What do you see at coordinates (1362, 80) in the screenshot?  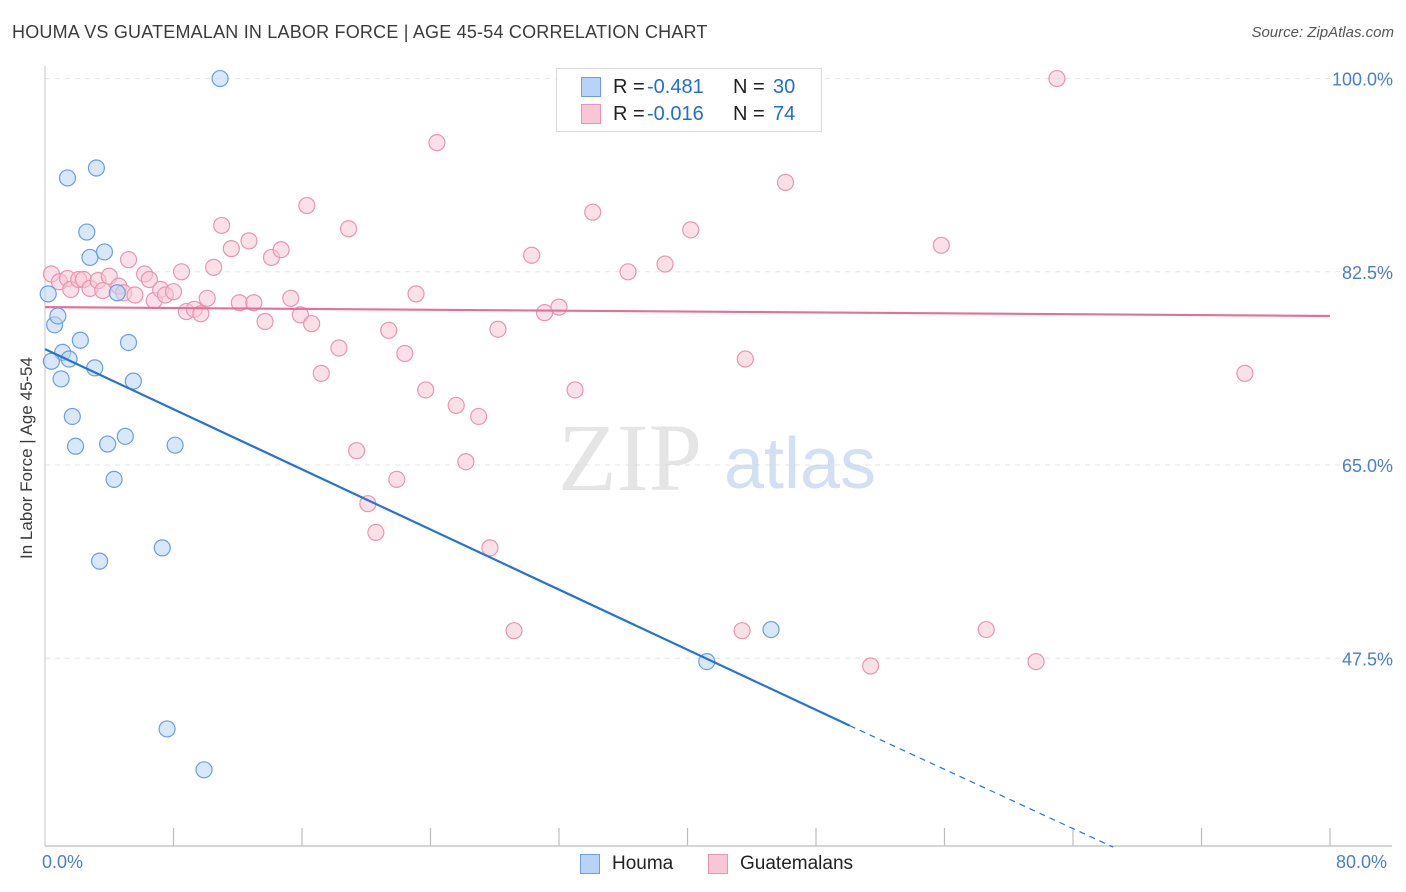 I see `y-tick-label: 100.0%` at bounding box center [1362, 80].